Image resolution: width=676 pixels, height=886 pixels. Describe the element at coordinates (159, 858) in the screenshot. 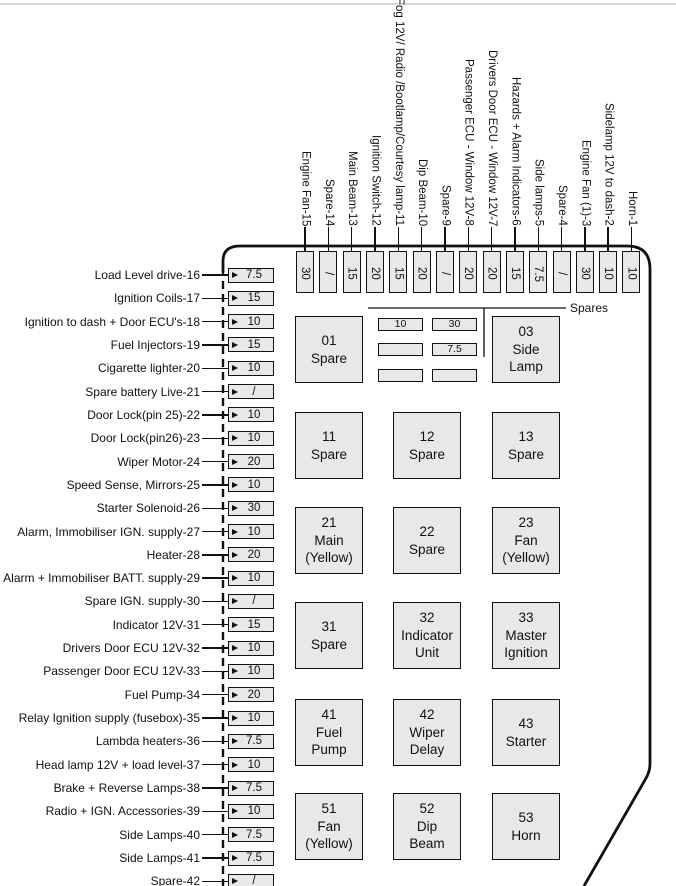

I see `fuse-label: Side Lamps-41` at that location.